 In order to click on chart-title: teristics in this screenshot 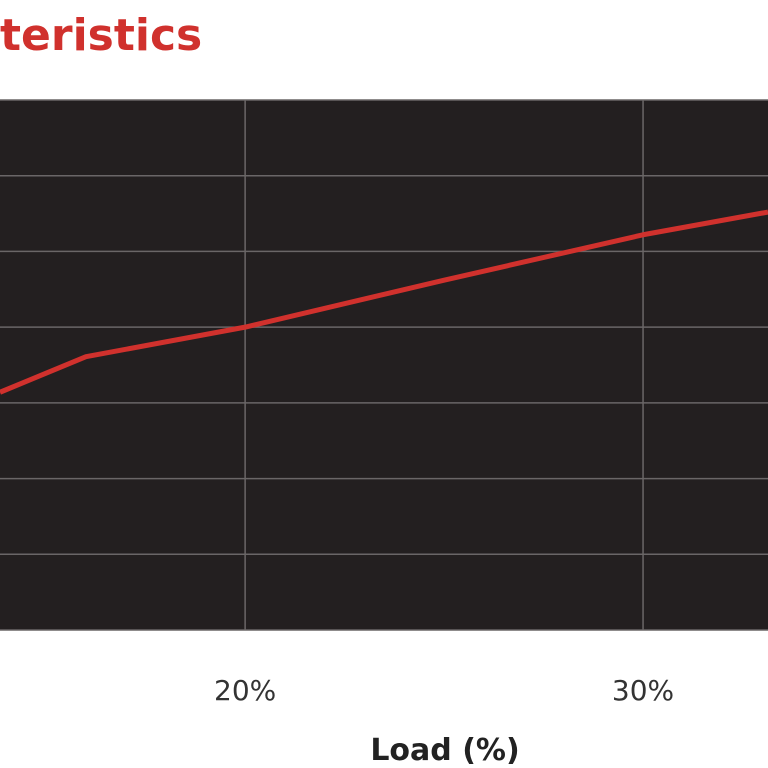, I will do `click(101, 35)`.